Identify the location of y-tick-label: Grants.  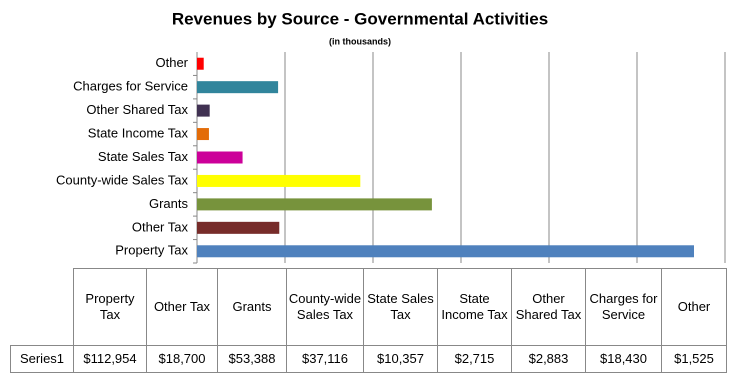
(169, 203).